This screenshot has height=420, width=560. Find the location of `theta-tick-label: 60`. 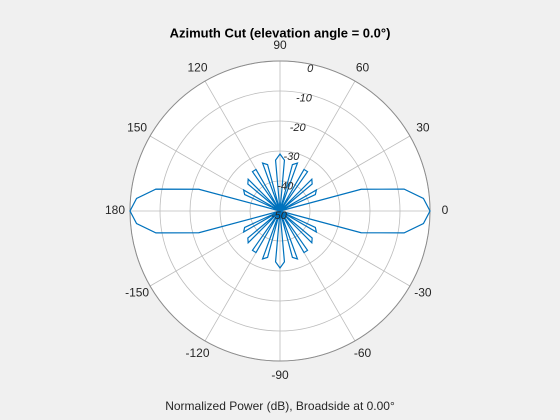

theta-tick-label: 60 is located at coordinates (363, 67).